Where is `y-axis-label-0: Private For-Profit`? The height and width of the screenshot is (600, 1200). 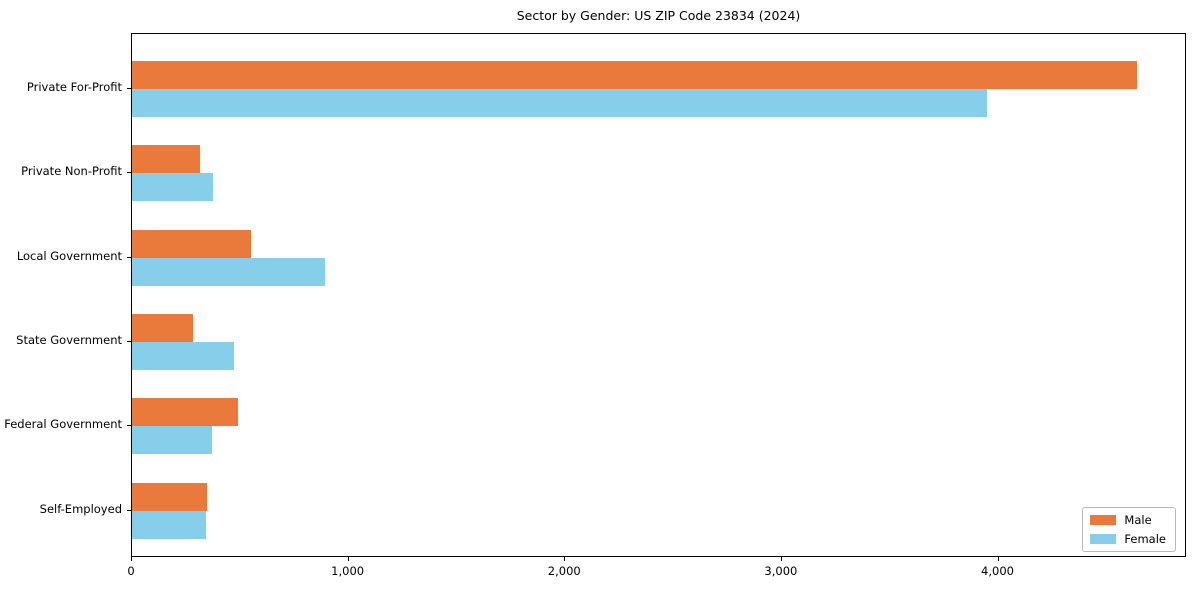
y-axis-label-0: Private For-Profit is located at coordinates (74, 87).